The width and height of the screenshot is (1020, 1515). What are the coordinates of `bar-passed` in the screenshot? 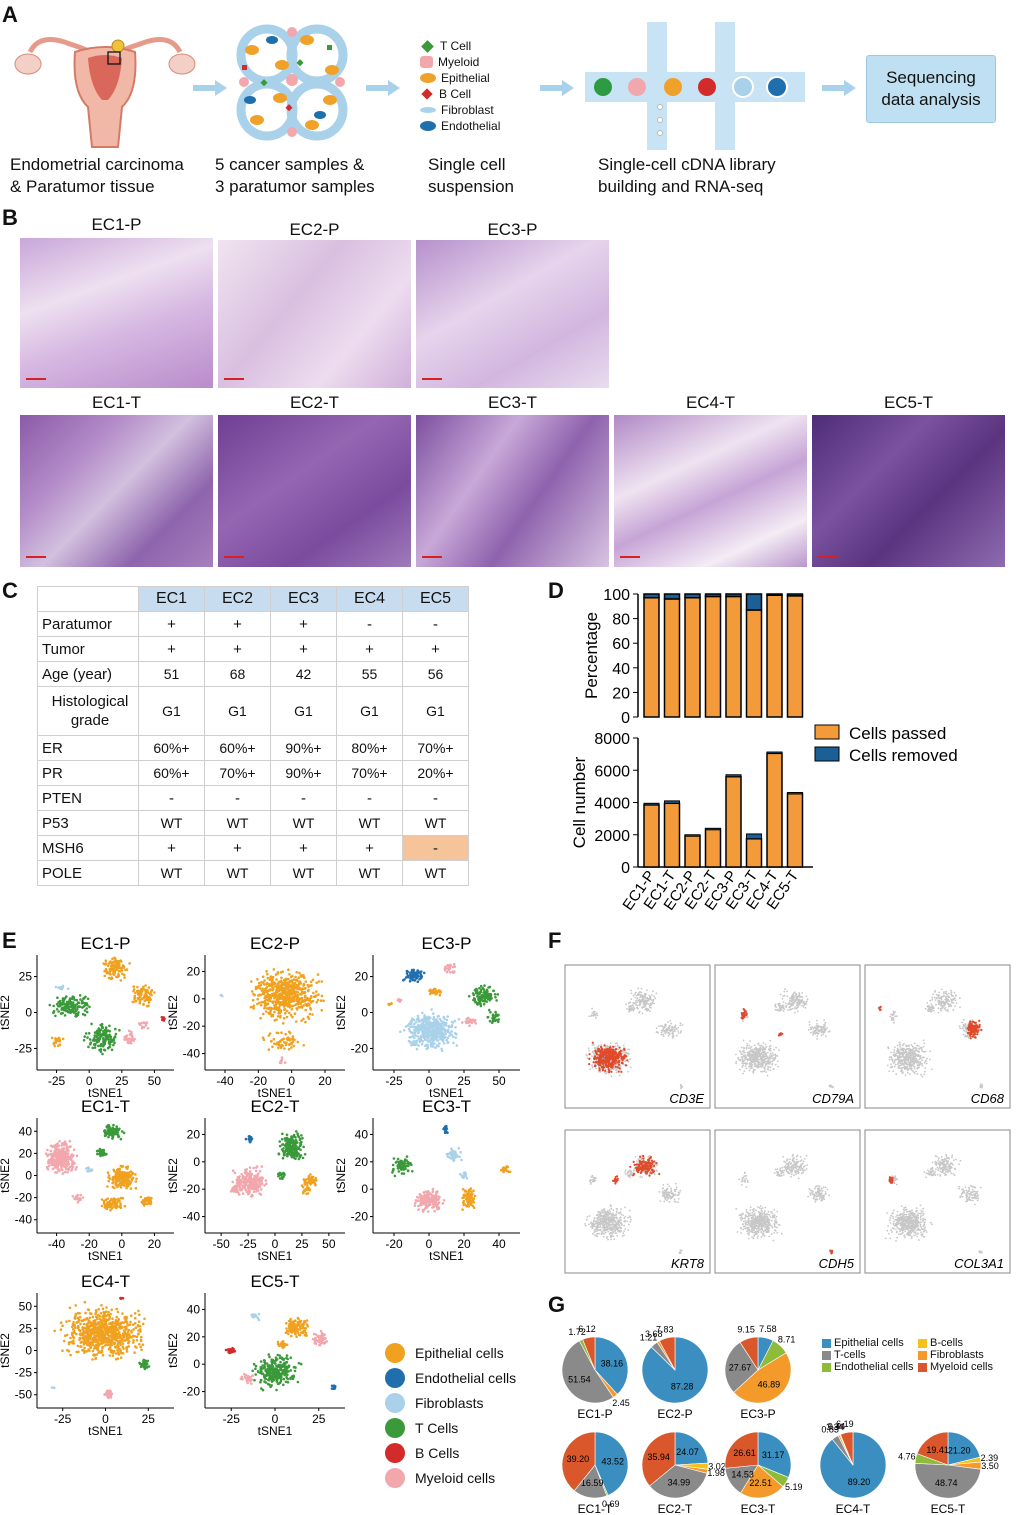 It's located at (672, 835).